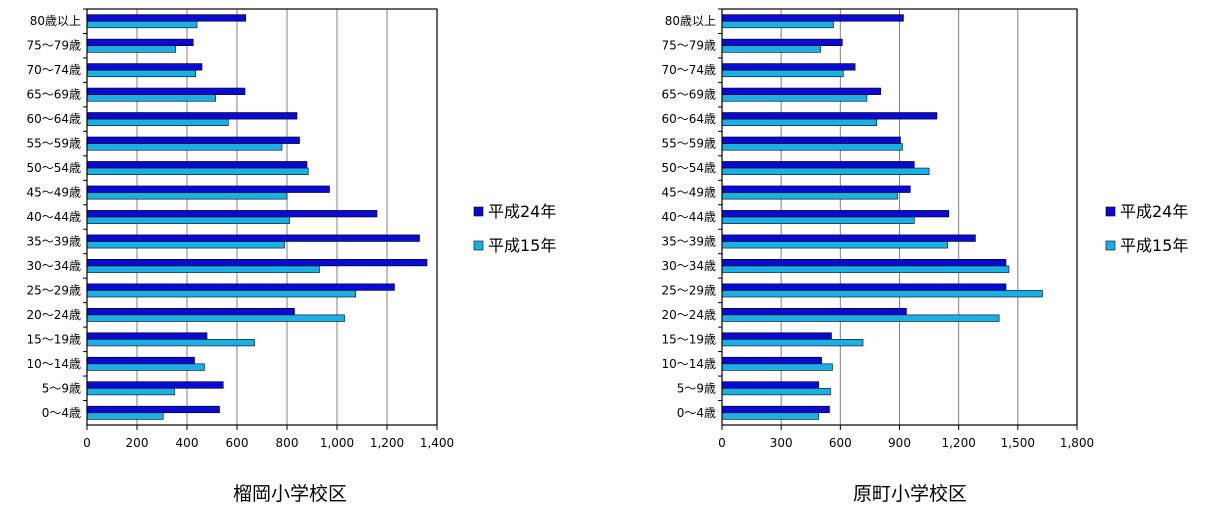 The image size is (1217, 509). Describe the element at coordinates (899, 443) in the screenshot. I see `x-tick-label: 900` at that location.